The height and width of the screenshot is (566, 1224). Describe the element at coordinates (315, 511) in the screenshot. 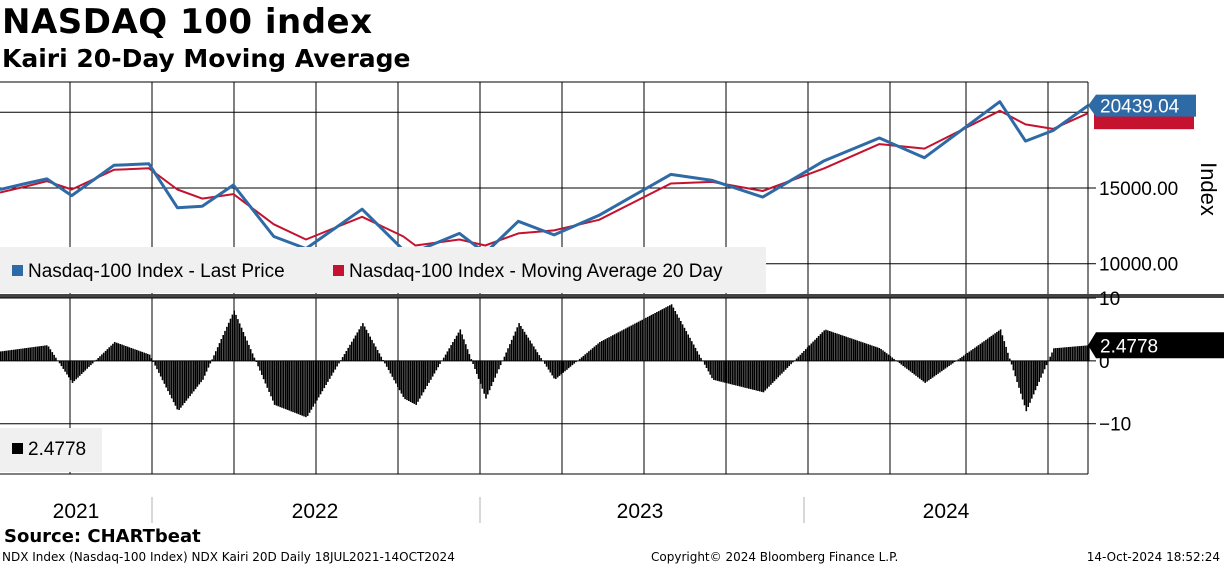

I see `x-axis-year-label: 2022` at that location.